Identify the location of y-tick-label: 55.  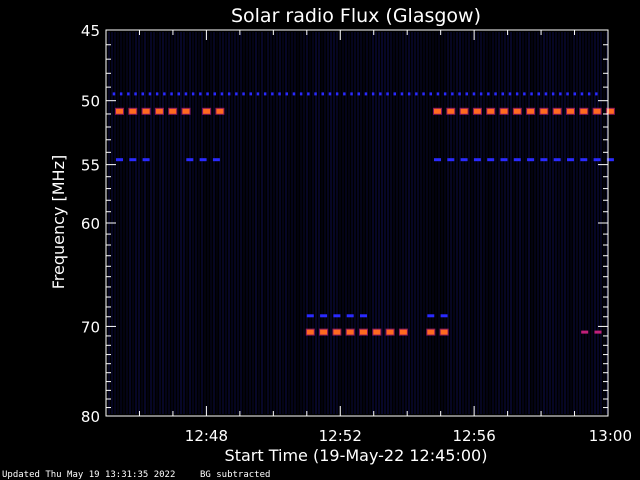
(90, 166).